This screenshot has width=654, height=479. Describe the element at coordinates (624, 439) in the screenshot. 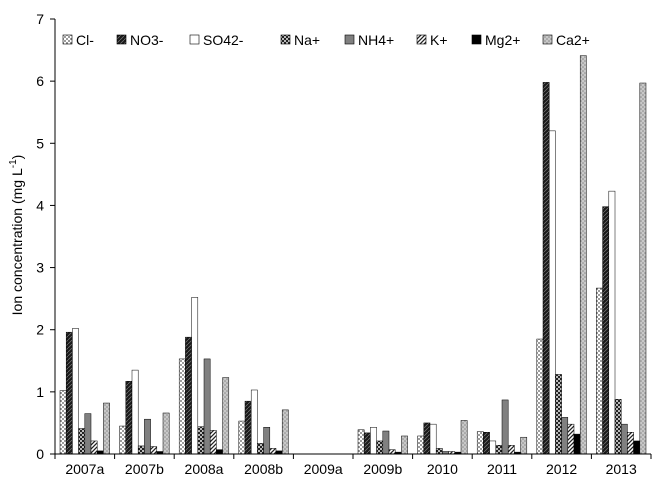

I see `bar-nh4-2013` at that location.